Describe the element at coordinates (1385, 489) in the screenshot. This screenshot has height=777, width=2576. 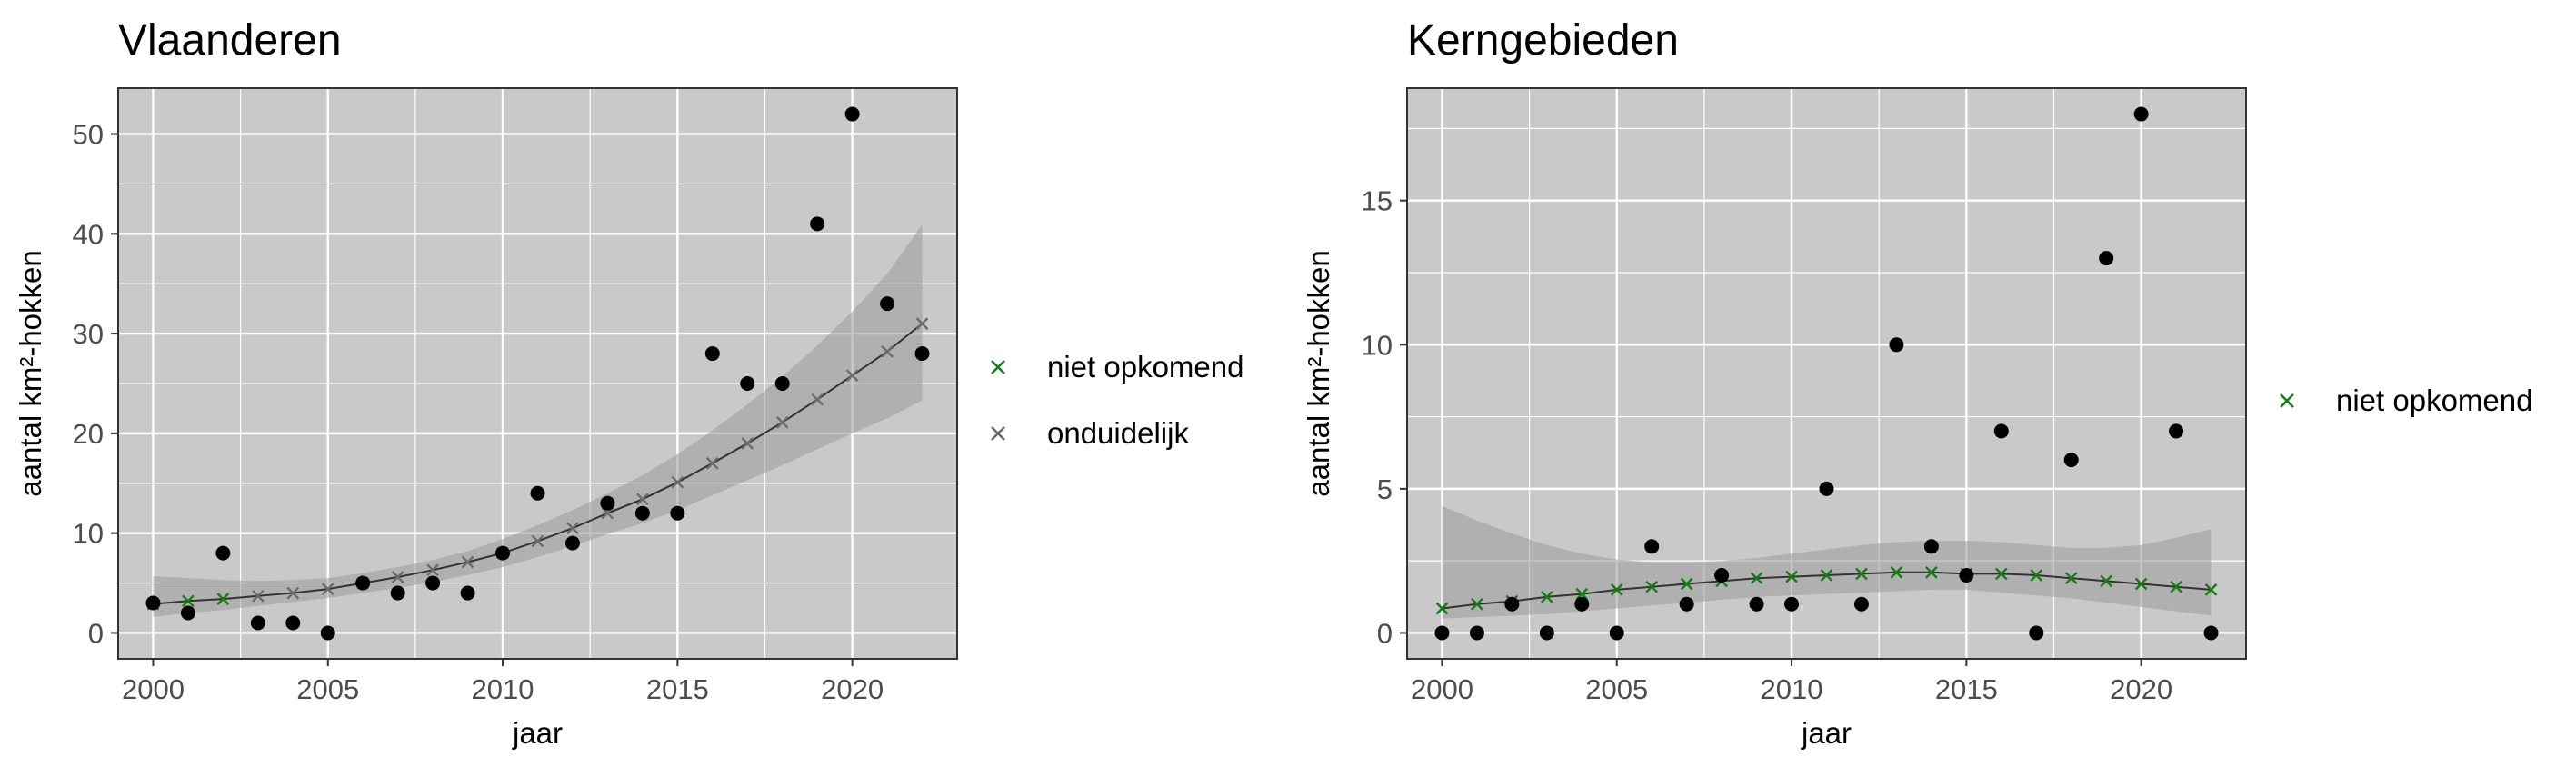
I see `y-tick-label: 5` at that location.